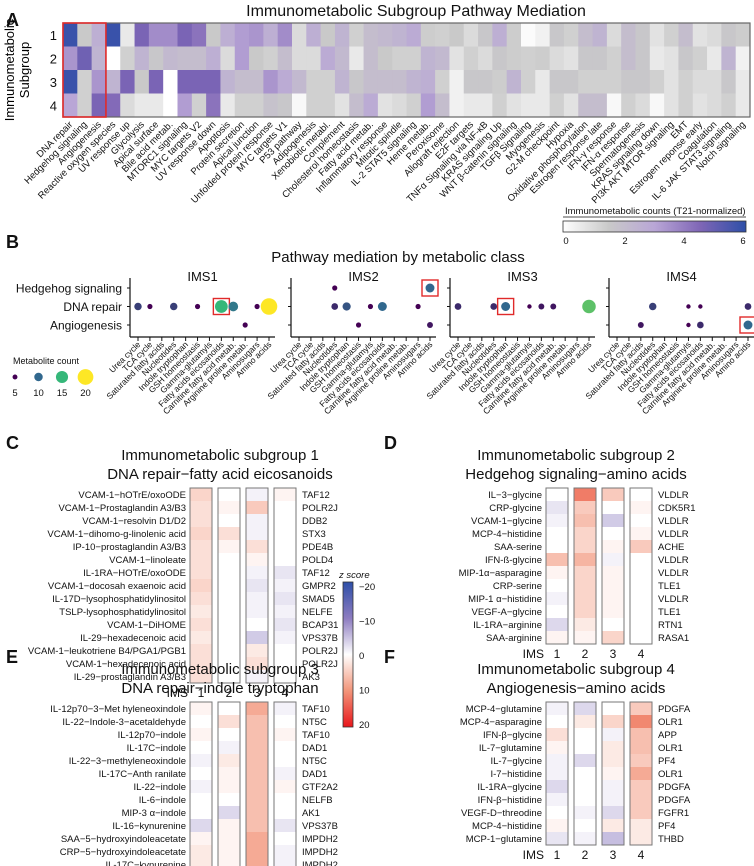 The image size is (754, 866). What do you see at coordinates (314, 534) in the screenshot?
I see `gene-label: STX3` at bounding box center [314, 534].